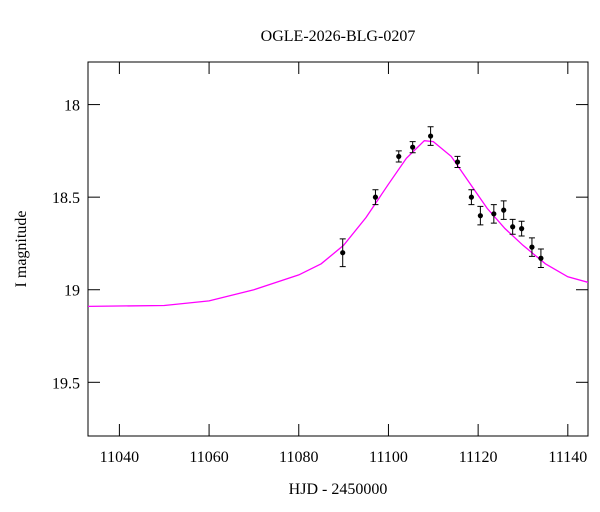 The width and height of the screenshot is (600, 512). What do you see at coordinates (338, 489) in the screenshot?
I see `x-axis-label: HJD - 2450000` at bounding box center [338, 489].